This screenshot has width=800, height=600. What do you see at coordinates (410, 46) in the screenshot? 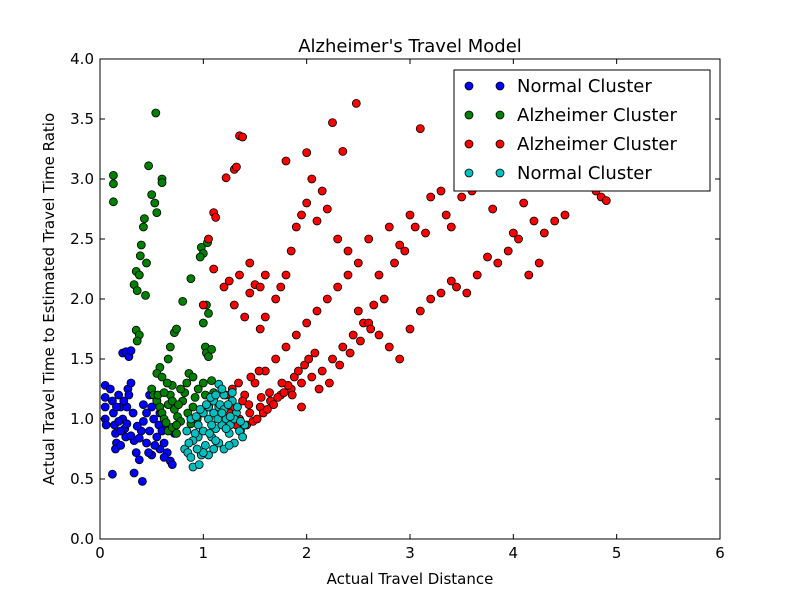
I see `chart-title: Alzheimer's Travel Model` at bounding box center [410, 46].